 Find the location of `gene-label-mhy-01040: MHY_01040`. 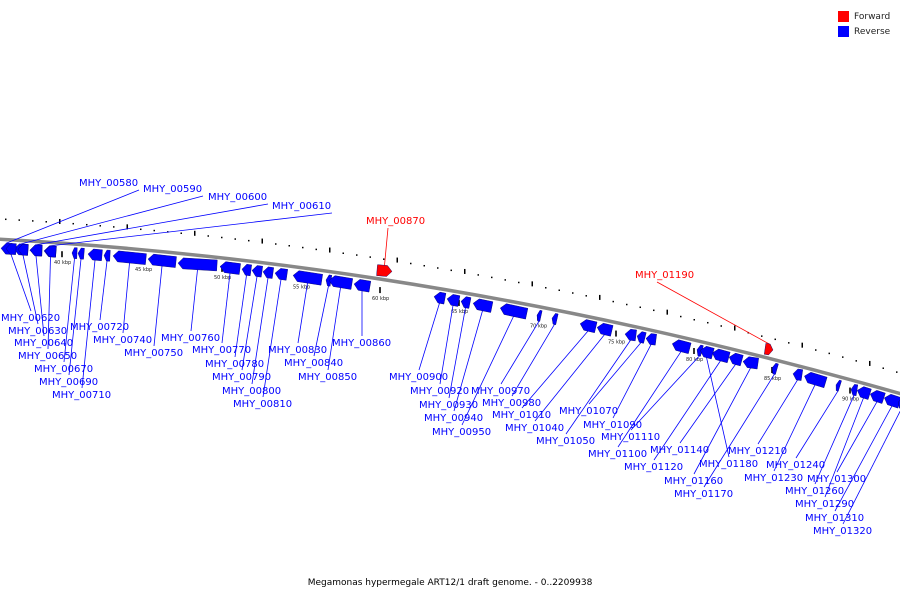

gene-label-mhy-01040: MHY_01040 is located at coordinates (534, 428).